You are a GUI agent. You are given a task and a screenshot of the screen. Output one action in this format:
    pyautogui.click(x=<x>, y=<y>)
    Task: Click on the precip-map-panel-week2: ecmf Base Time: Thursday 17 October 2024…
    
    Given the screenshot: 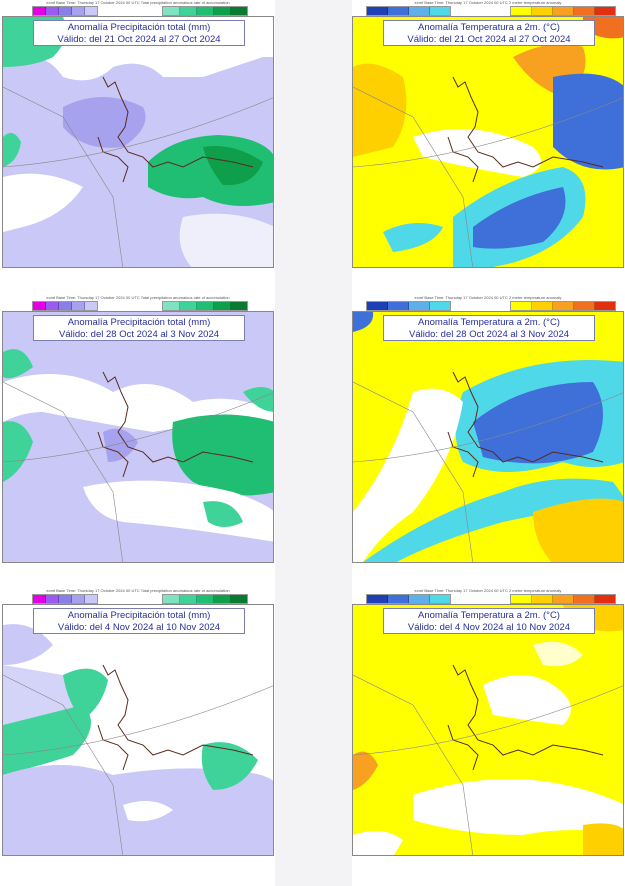 What is the action you would take?
    pyautogui.click(x=138, y=431)
    